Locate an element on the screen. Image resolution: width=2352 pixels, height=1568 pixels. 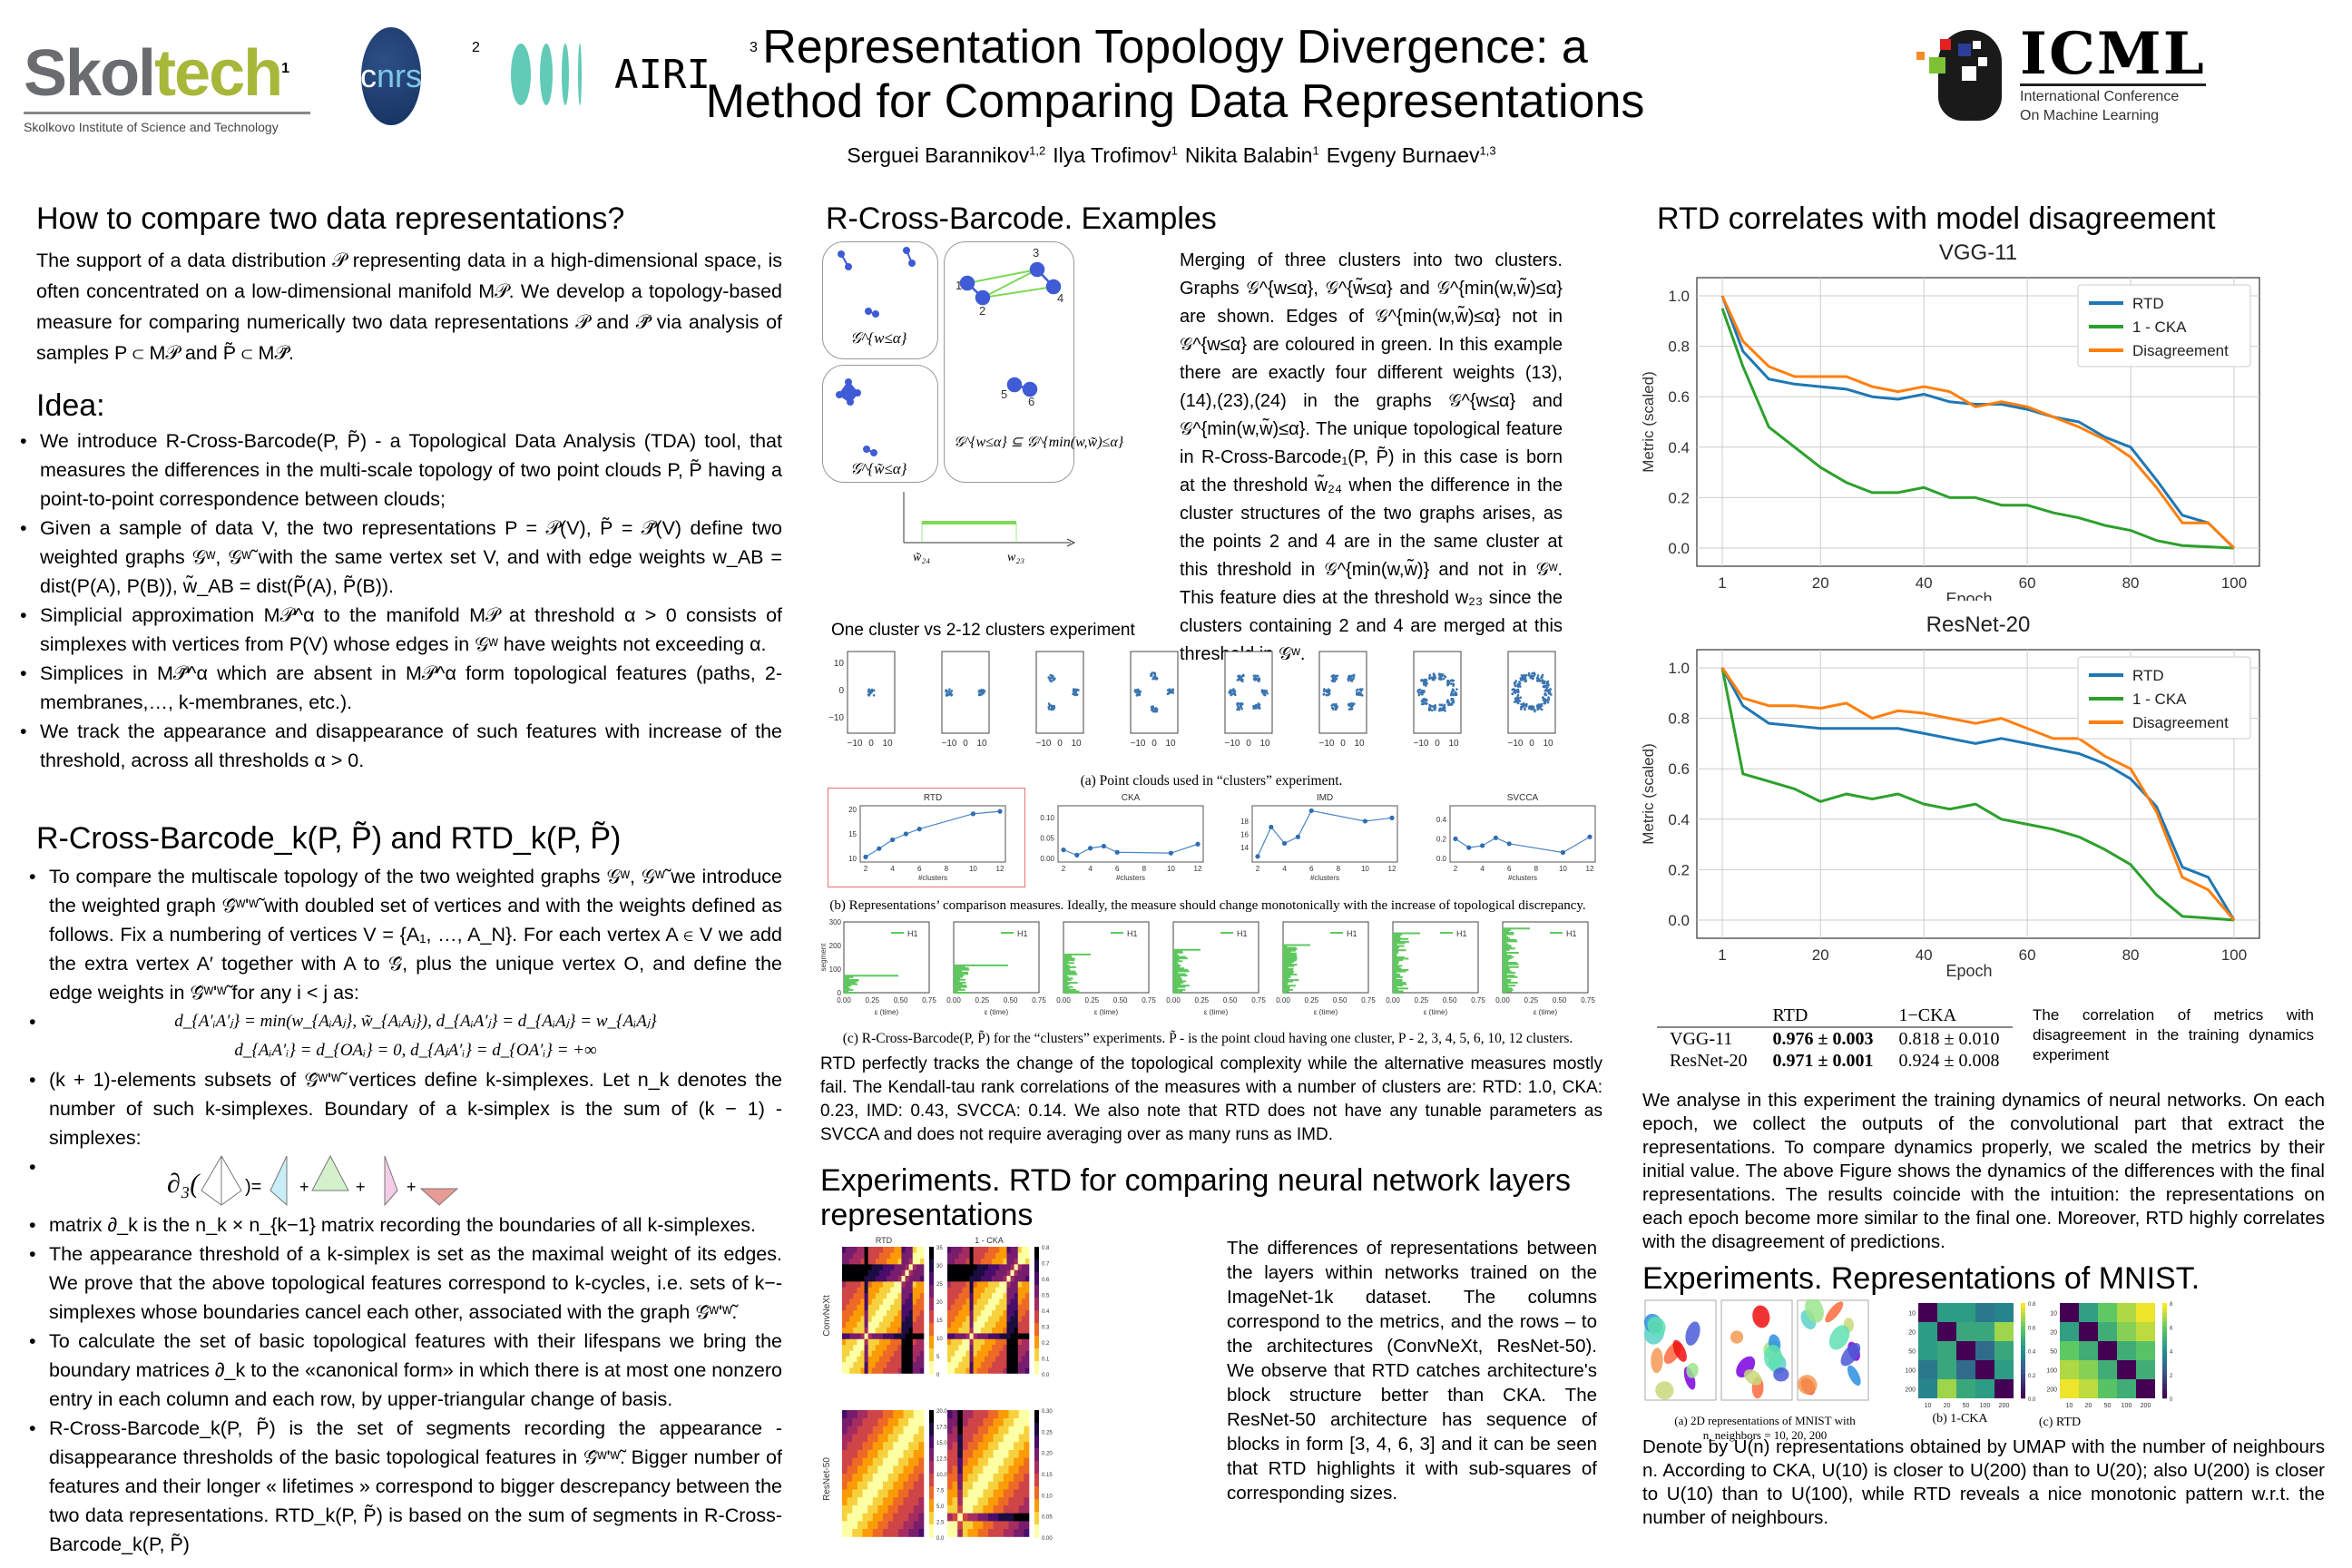
colorbar-label: 7.5 is located at coordinates (940, 1491).